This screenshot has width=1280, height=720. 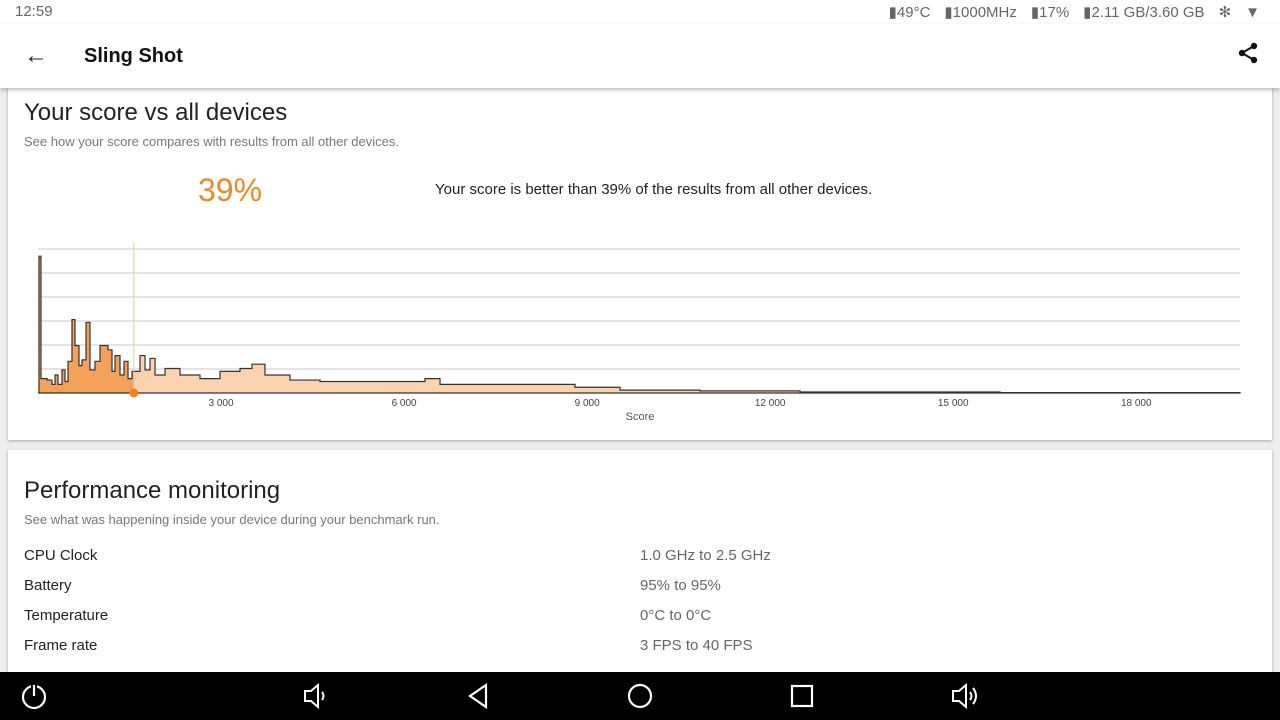 I want to click on metric-row-frame-rate: Frame rate 3 FPS to 40 FPS, so click(x=388, y=645).